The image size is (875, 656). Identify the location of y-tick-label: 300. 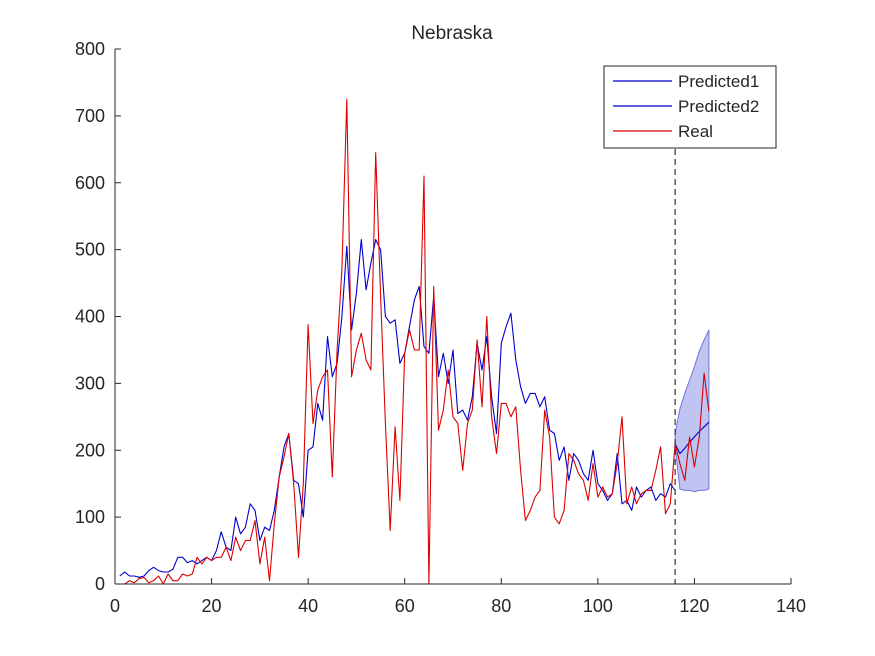
(90, 383).